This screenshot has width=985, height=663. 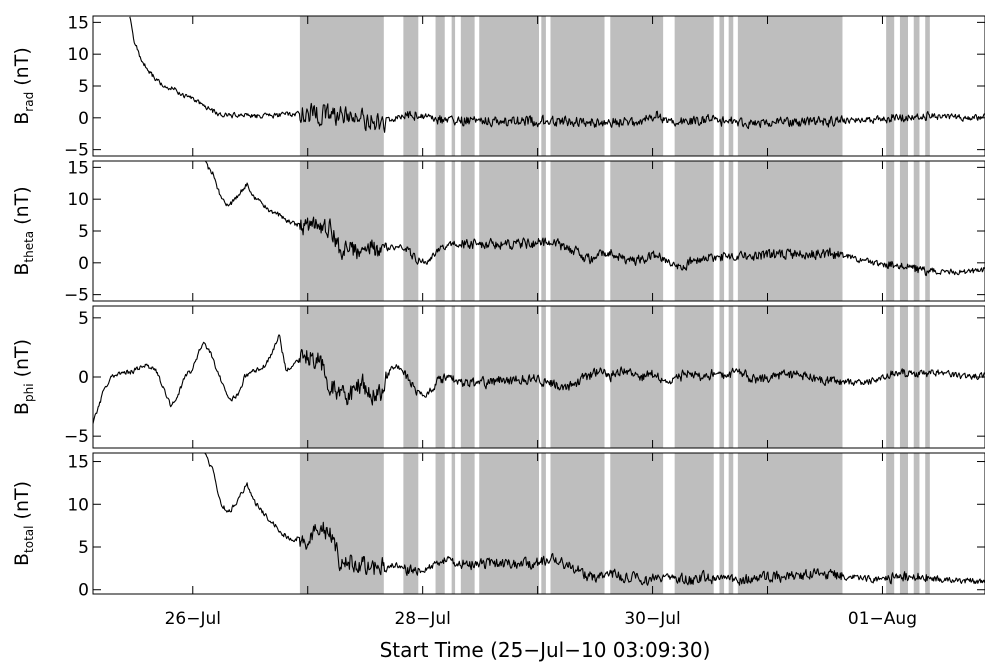 I want to click on x-tick-label: 28−Jul, so click(x=422, y=619).